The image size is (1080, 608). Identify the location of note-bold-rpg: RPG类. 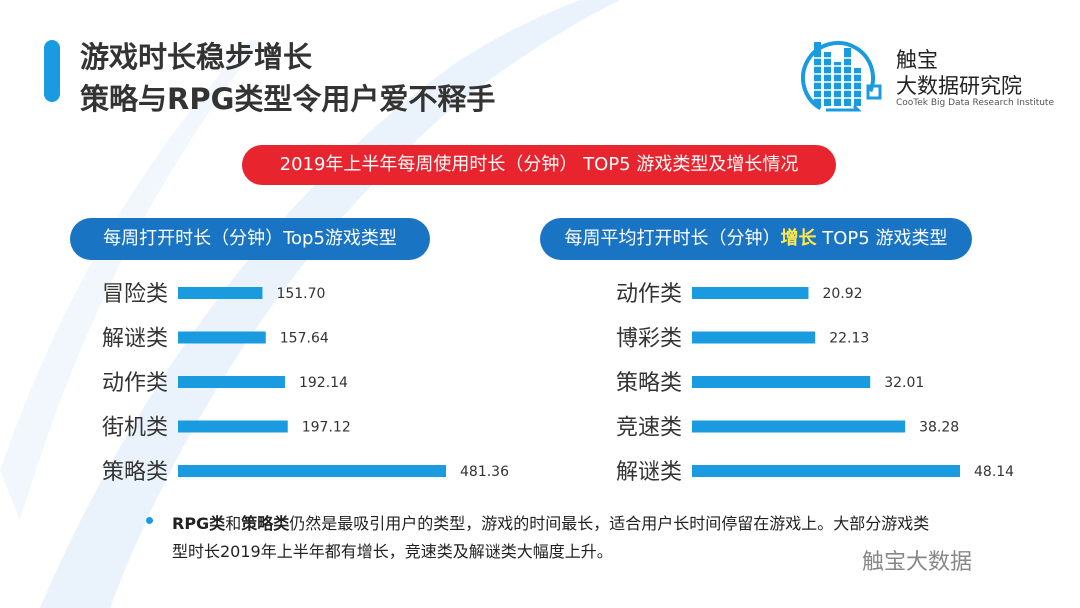
(199, 523).